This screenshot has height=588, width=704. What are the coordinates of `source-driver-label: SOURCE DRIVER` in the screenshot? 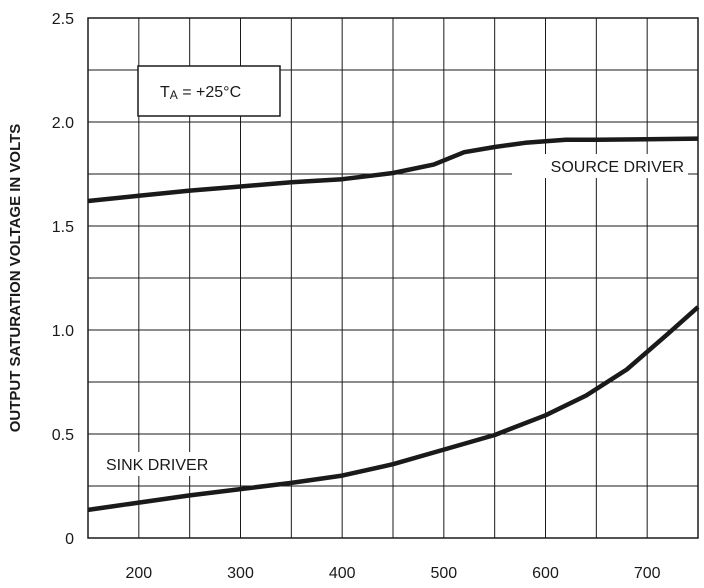 It's located at (617, 167).